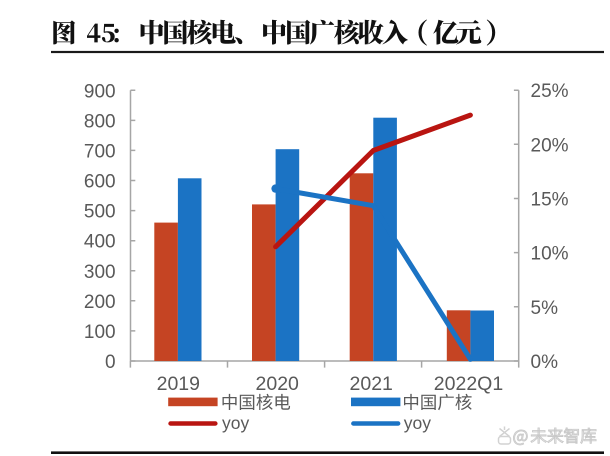  What do you see at coordinates (100, 302) in the screenshot?
I see `svg-text: 200` at bounding box center [100, 302].